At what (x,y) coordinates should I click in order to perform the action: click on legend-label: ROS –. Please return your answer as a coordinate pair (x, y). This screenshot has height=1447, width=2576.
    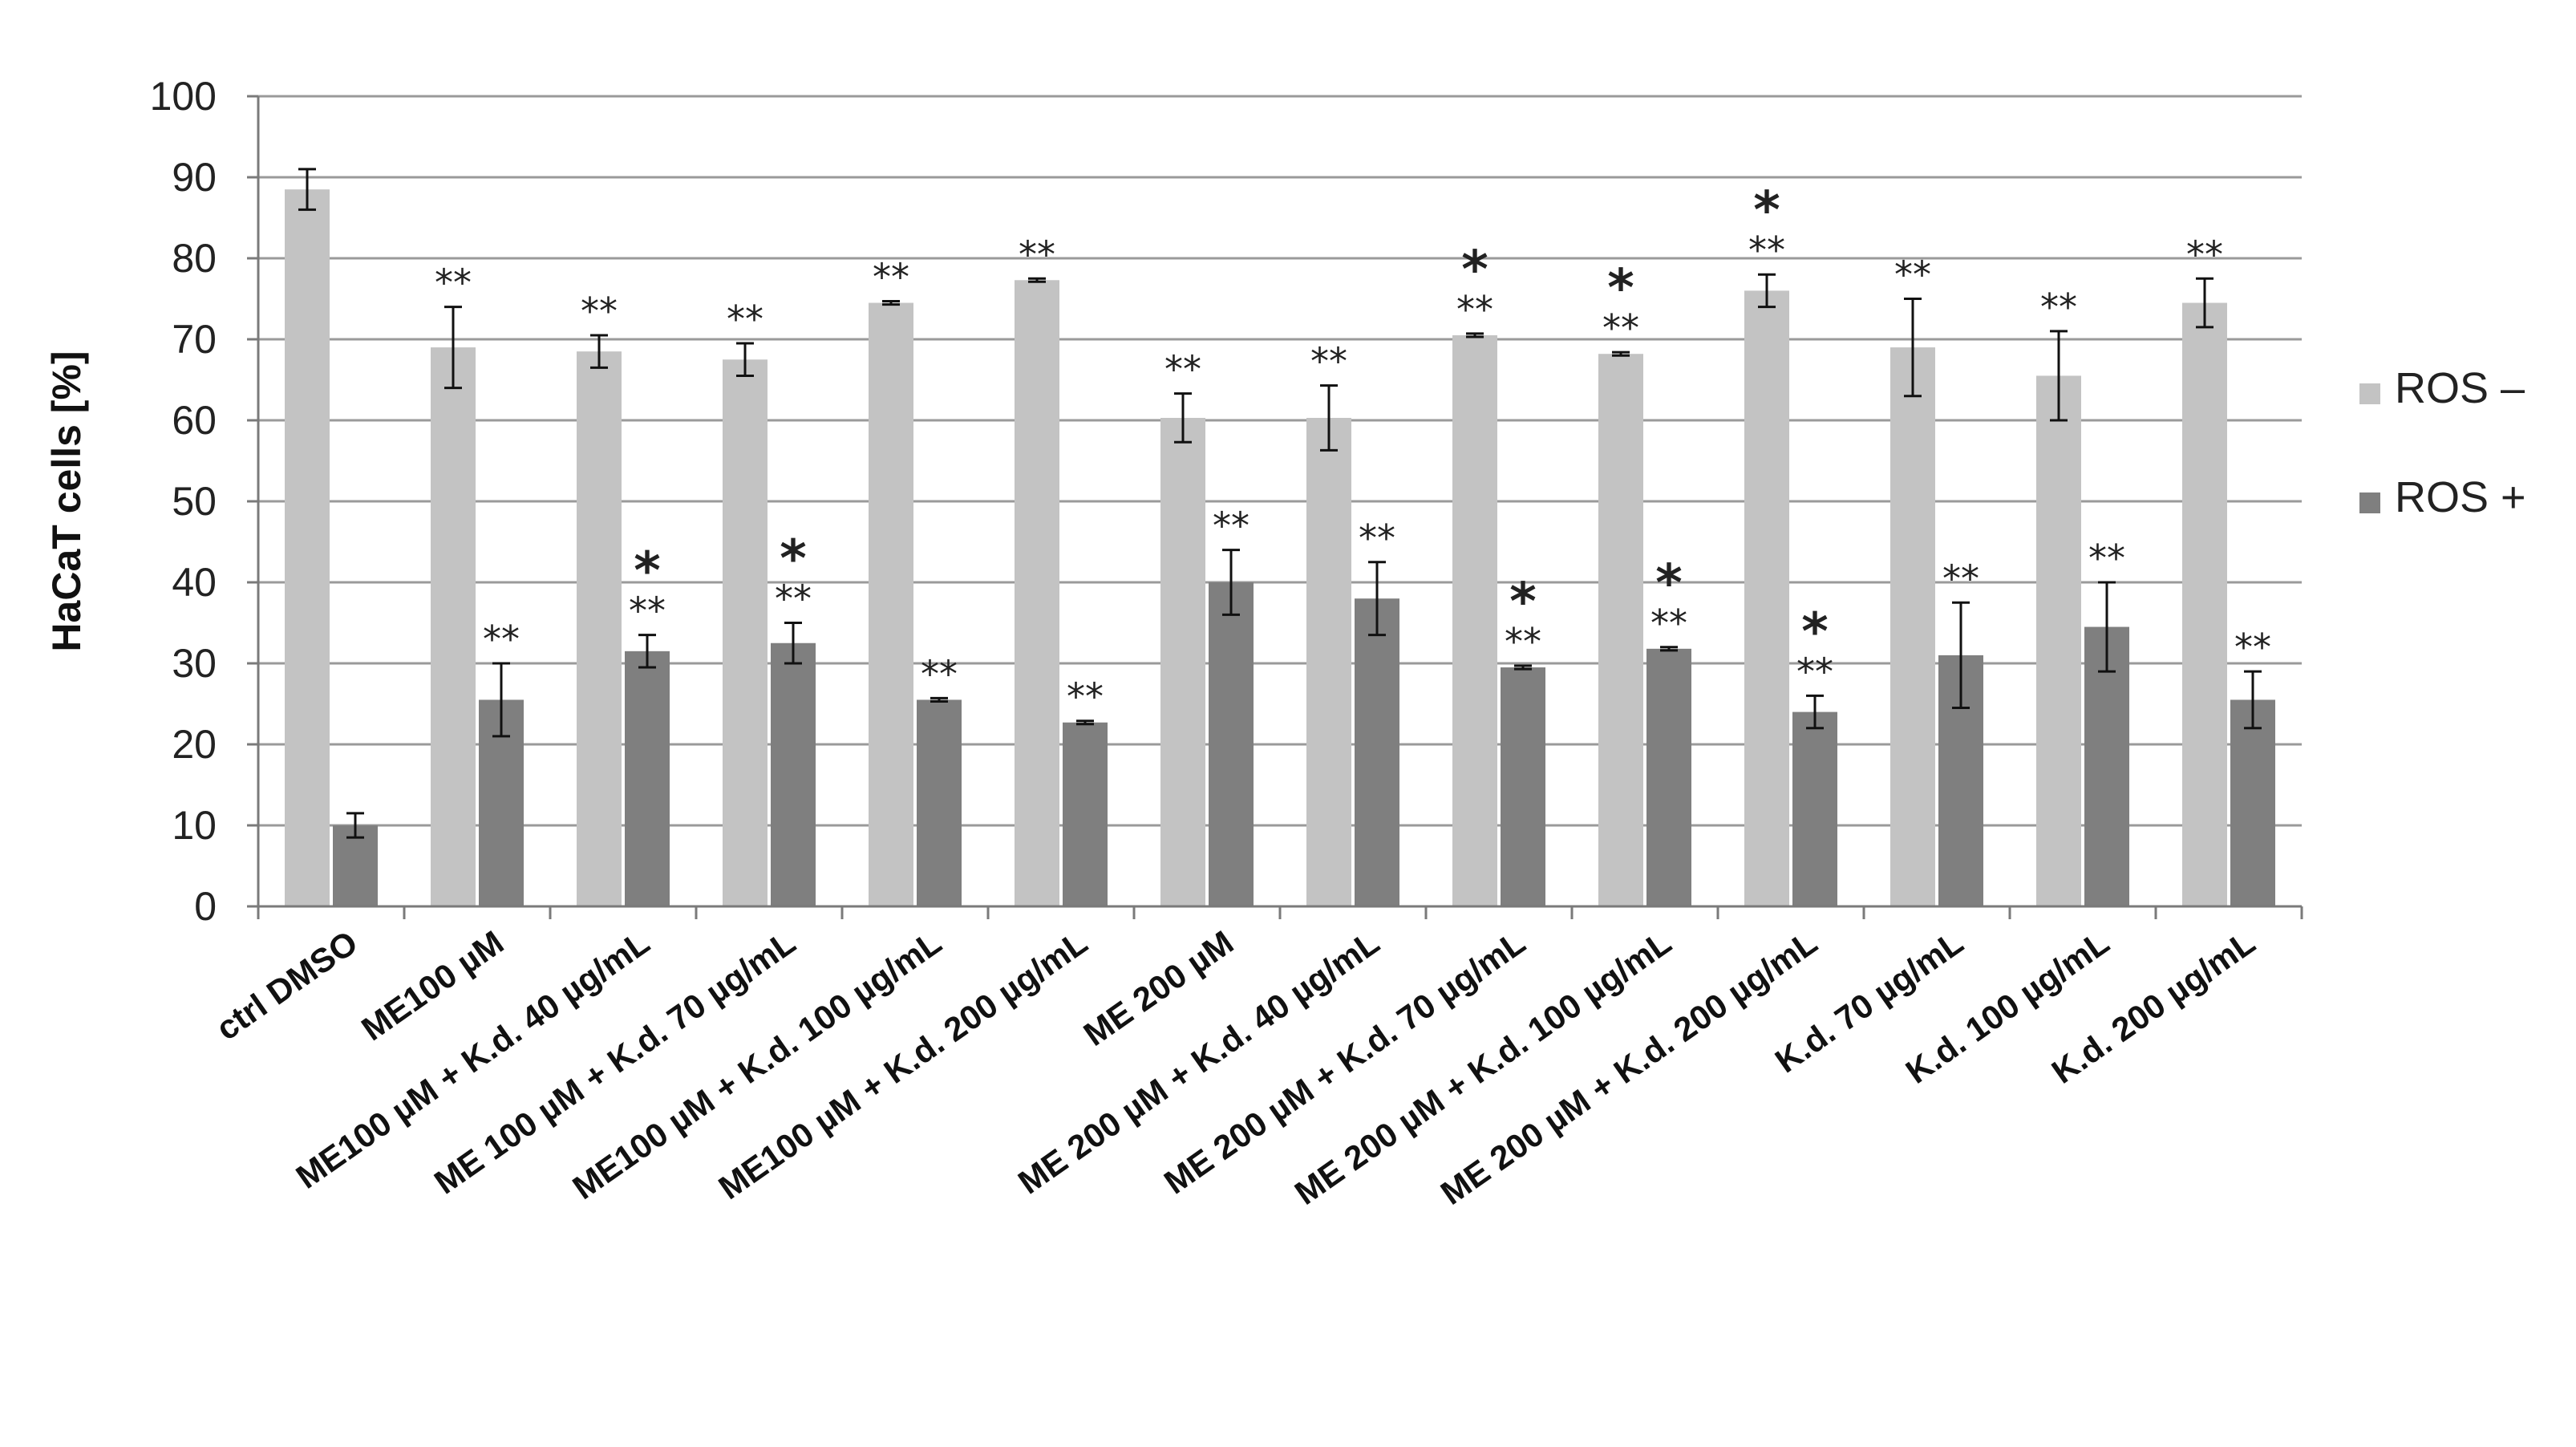
    Looking at the image, I should click on (2460, 388).